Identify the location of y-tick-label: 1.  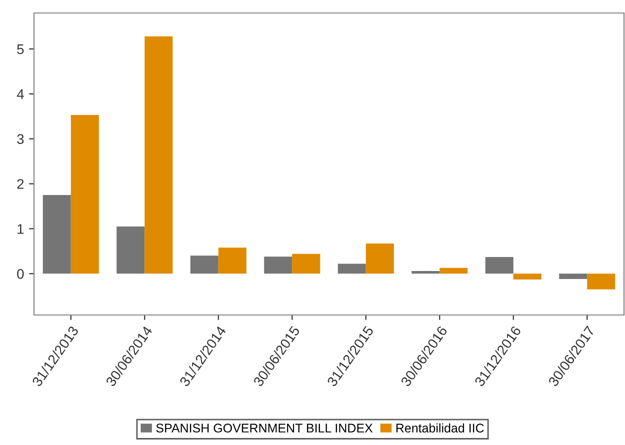
(21, 229).